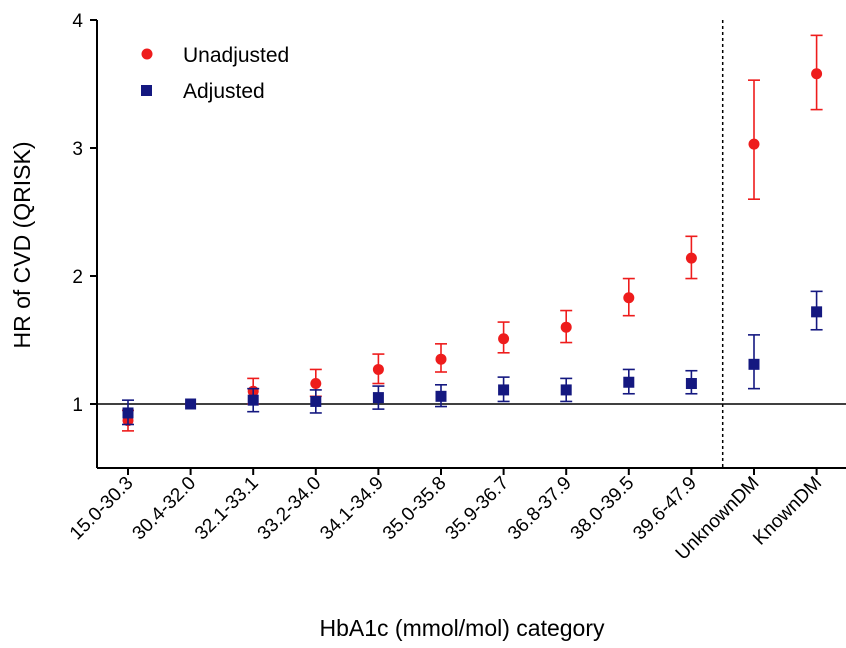  What do you see at coordinates (77, 21) in the screenshot?
I see `y-tick-label: 4` at bounding box center [77, 21].